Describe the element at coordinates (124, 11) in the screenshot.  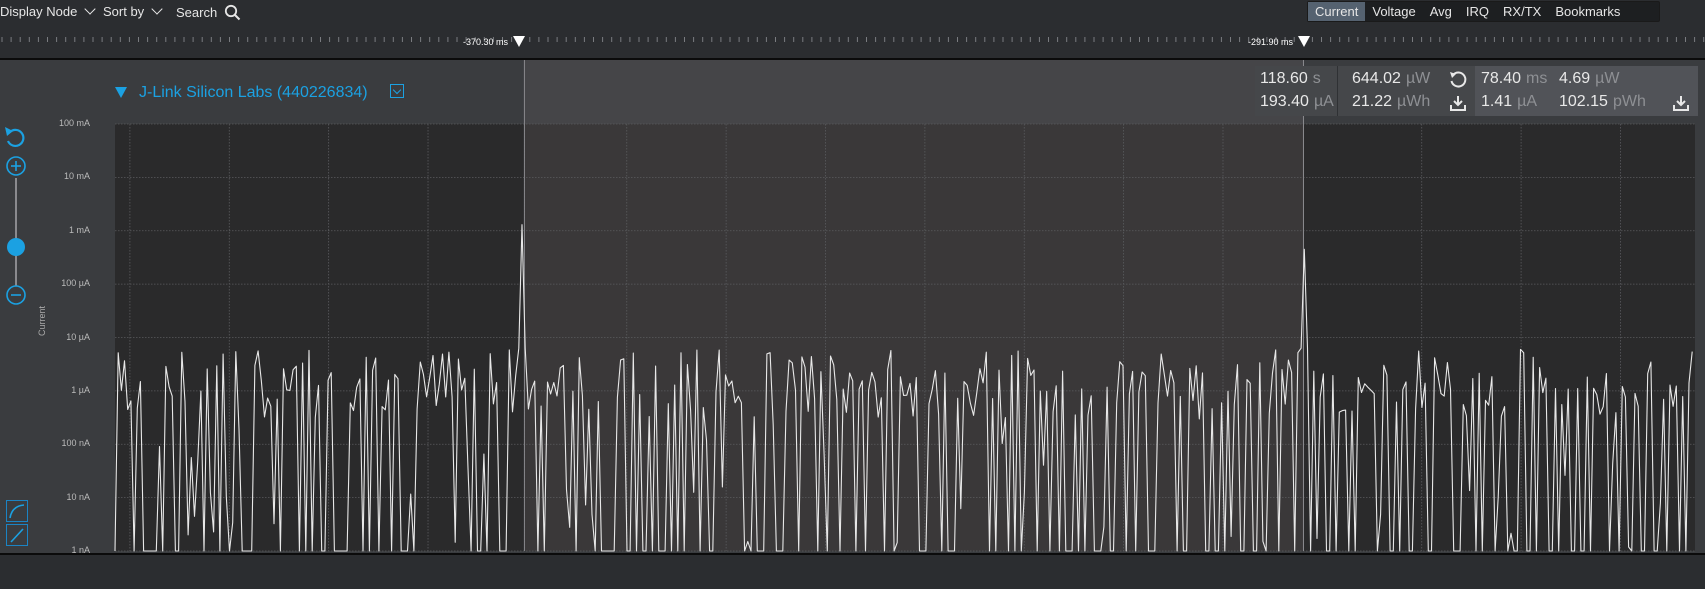
I see `sort-by-label: Sort by` at that location.